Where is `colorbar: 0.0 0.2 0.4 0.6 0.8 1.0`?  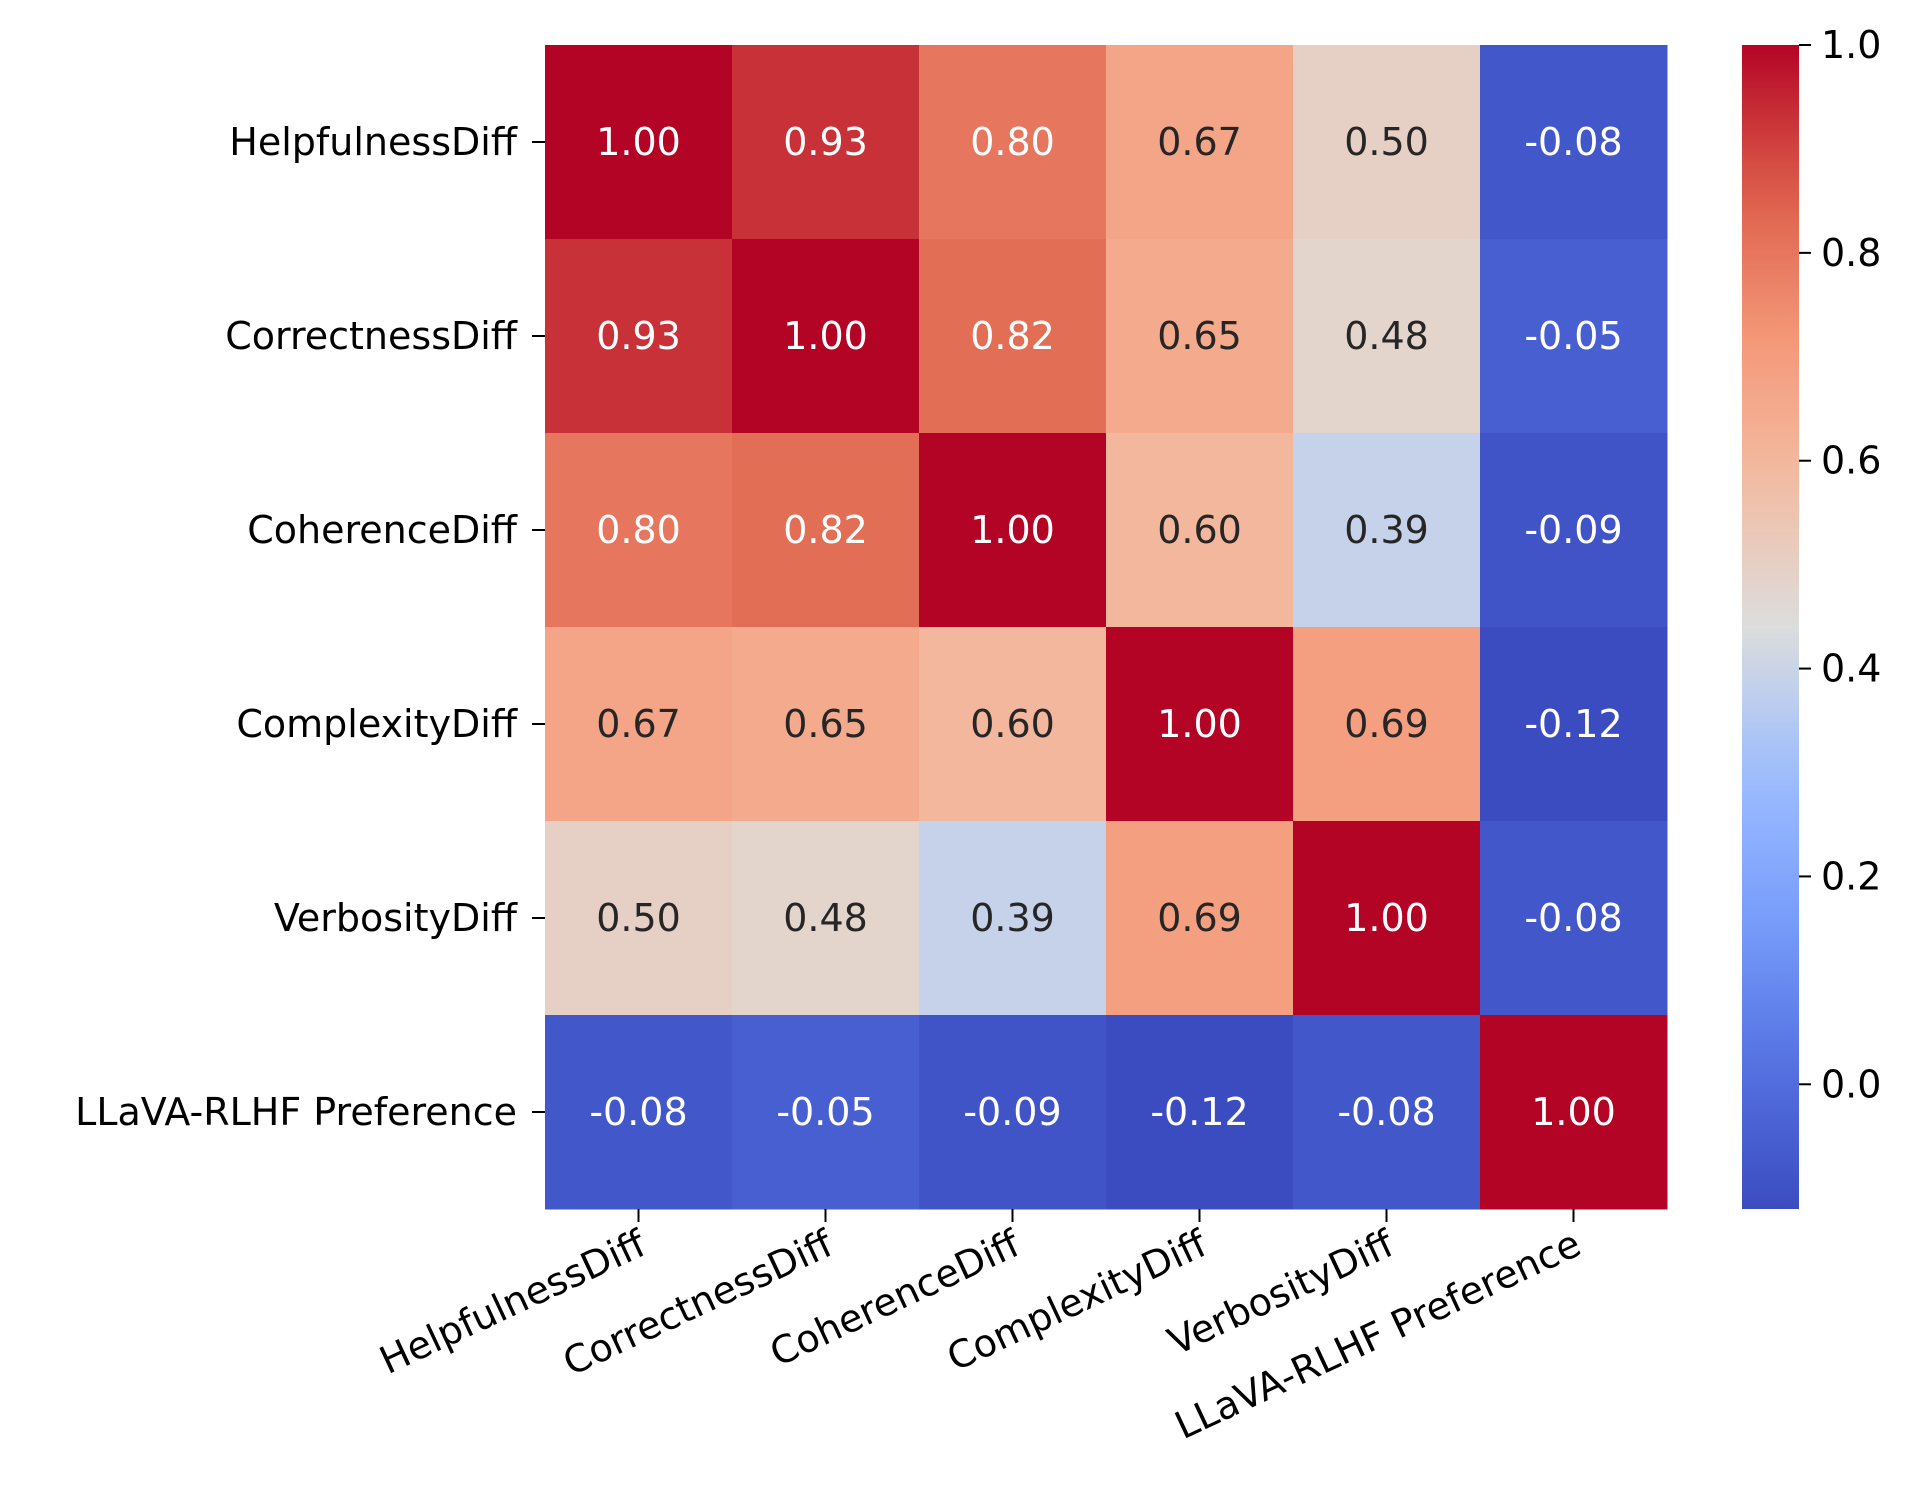
colorbar: 0.0 0.2 0.4 0.6 0.8 1.0 is located at coordinates (1811, 616).